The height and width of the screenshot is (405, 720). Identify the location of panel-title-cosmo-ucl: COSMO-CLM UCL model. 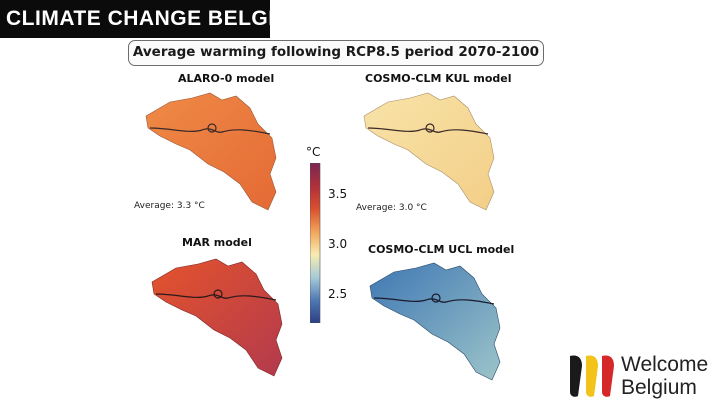
(441, 249).